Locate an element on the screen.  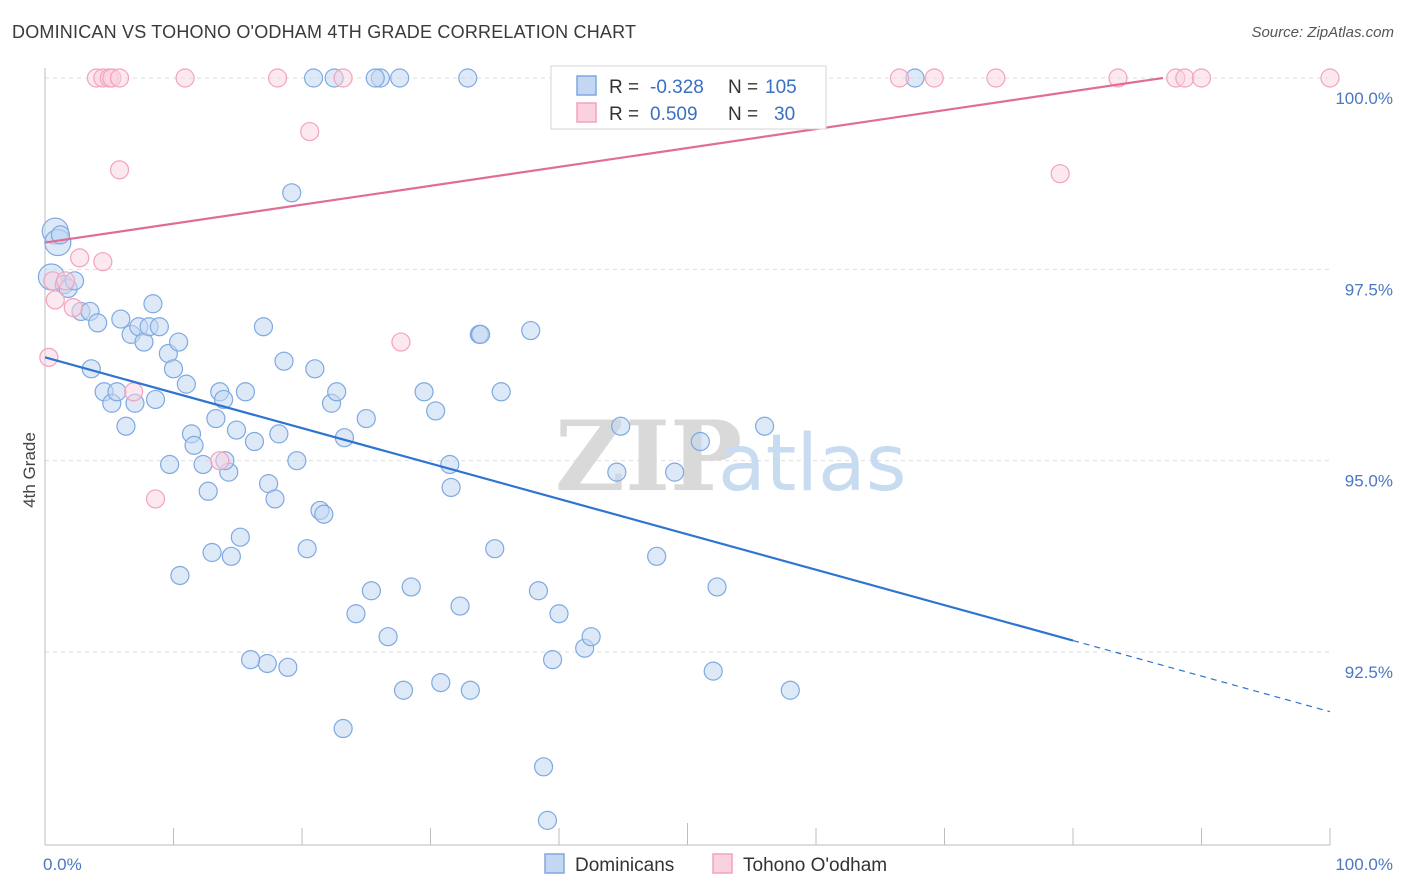
bottom-swatch-dominicans is located at coordinates (554, 863).